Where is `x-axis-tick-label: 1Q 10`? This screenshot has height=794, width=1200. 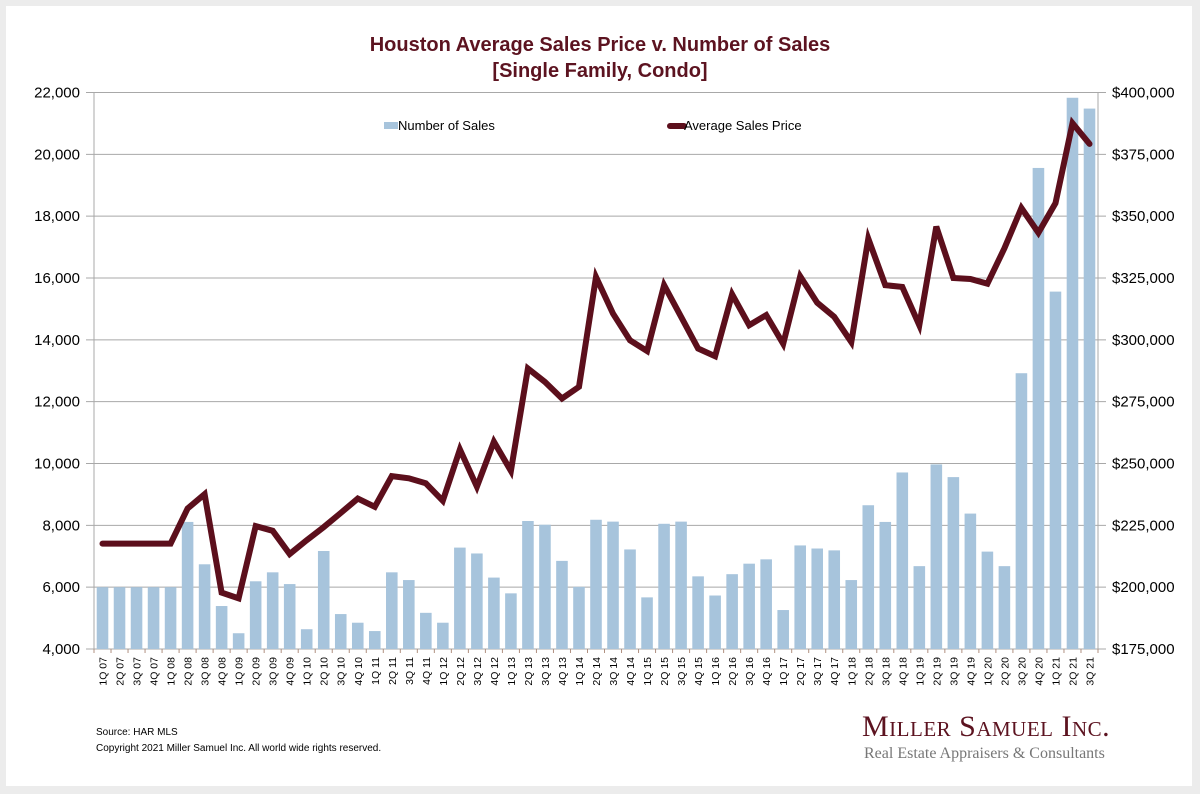 x-axis-tick-label: 1Q 10 is located at coordinates (308, 671).